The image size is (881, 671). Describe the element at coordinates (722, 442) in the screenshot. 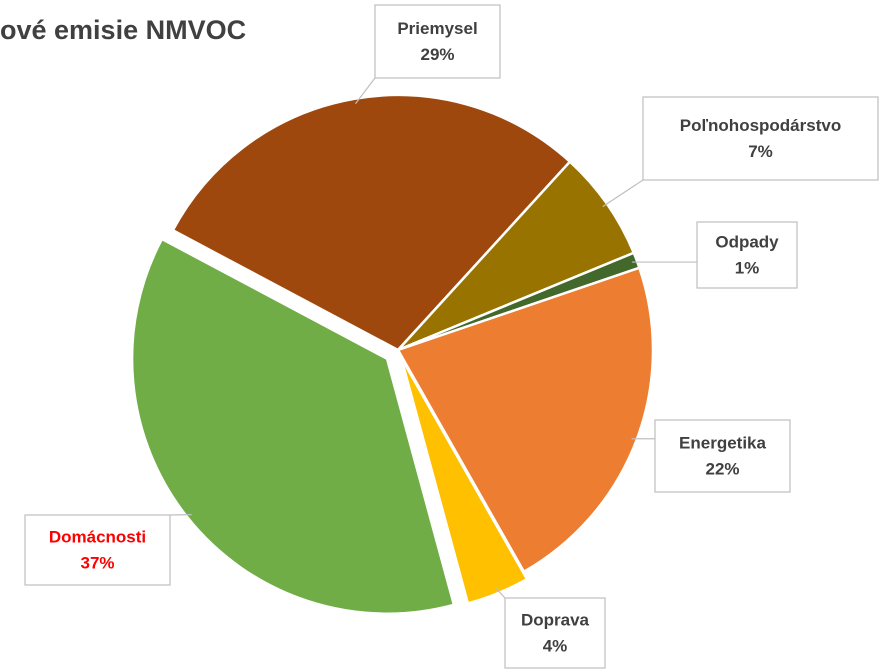

I see `slice-label: Energetika` at that location.